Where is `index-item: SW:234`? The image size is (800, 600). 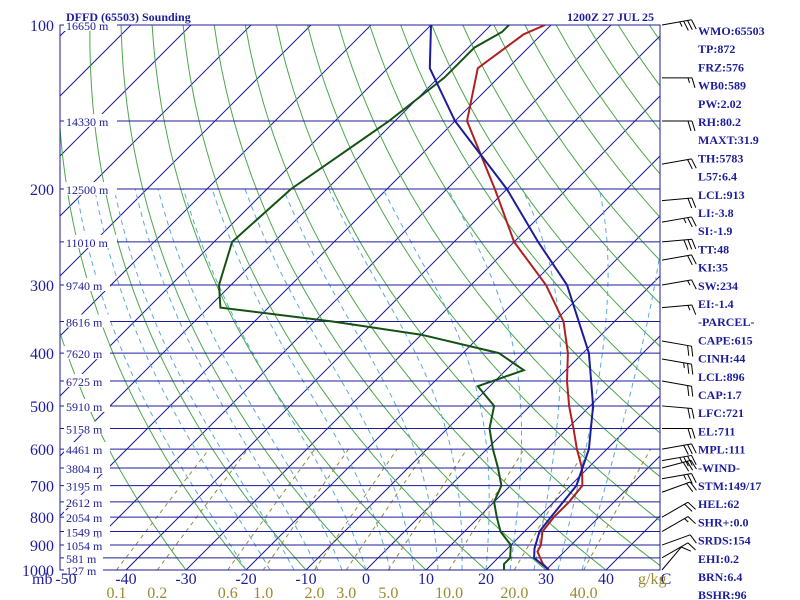 index-item: SW:234 is located at coordinates (718, 286).